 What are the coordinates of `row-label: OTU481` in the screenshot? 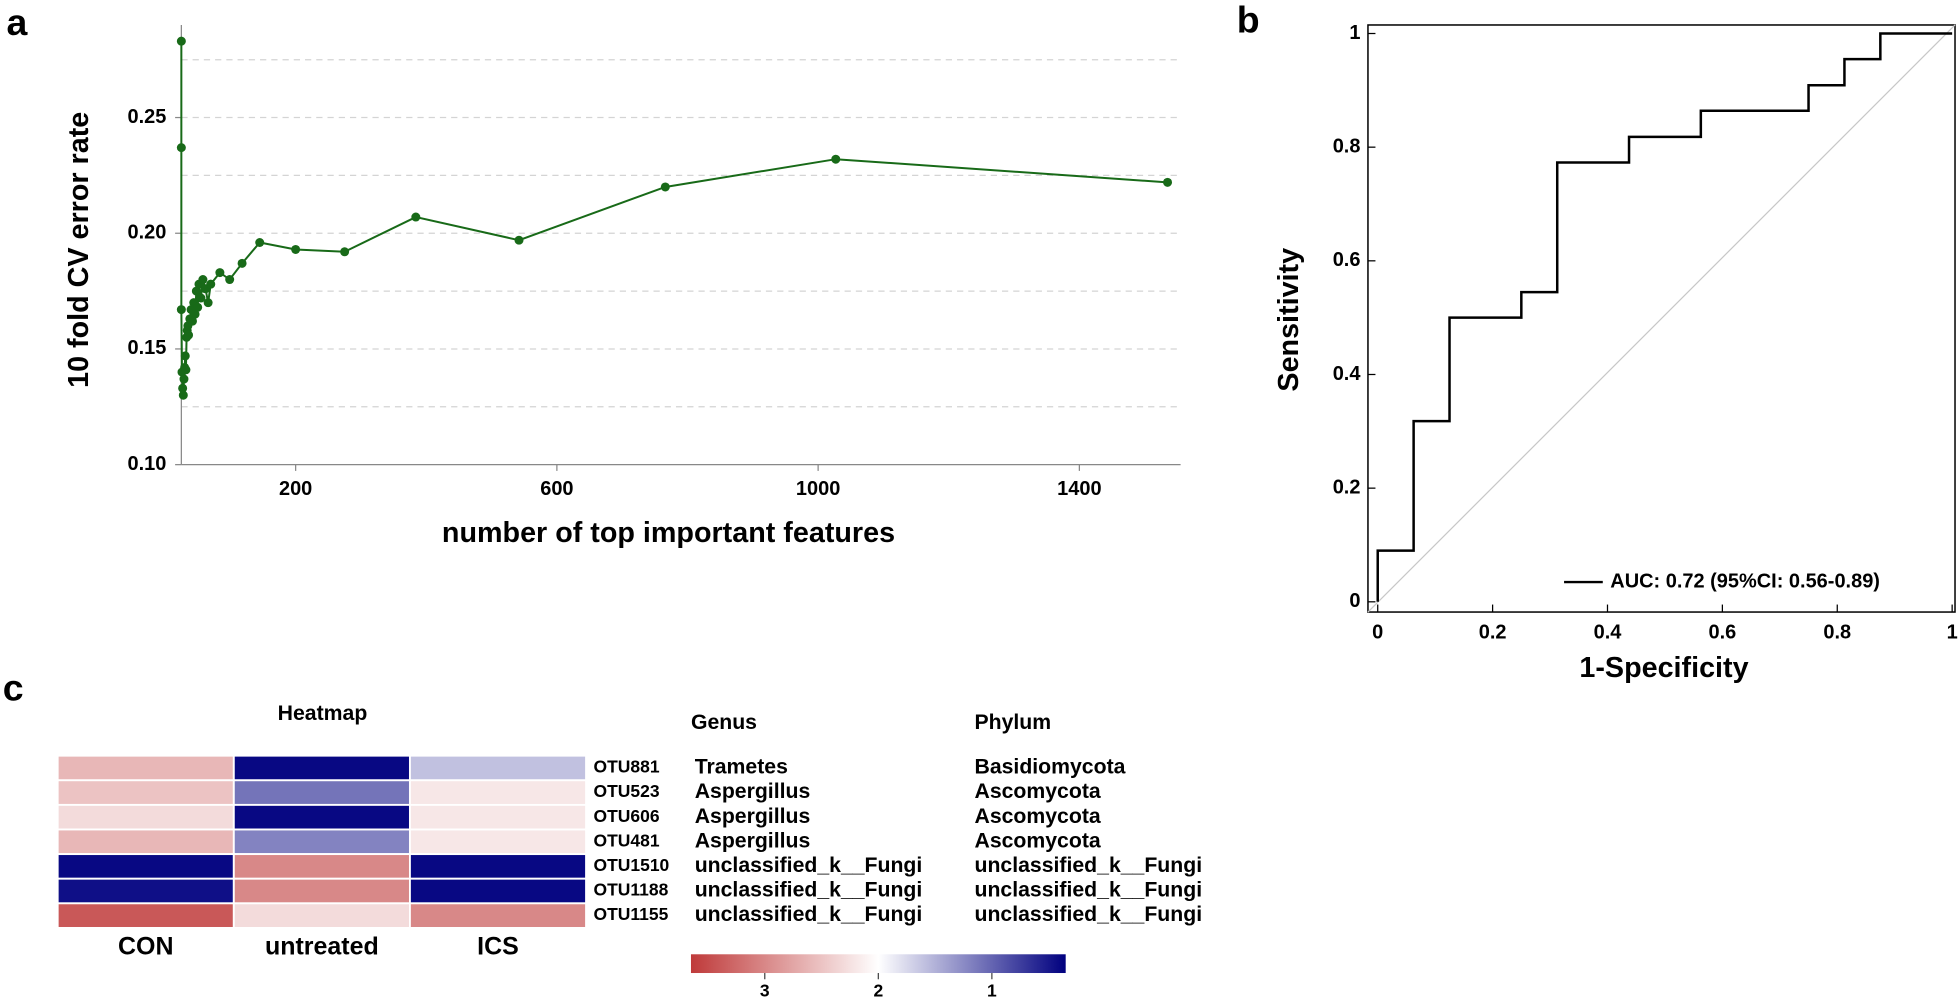 It's located at (627, 840).